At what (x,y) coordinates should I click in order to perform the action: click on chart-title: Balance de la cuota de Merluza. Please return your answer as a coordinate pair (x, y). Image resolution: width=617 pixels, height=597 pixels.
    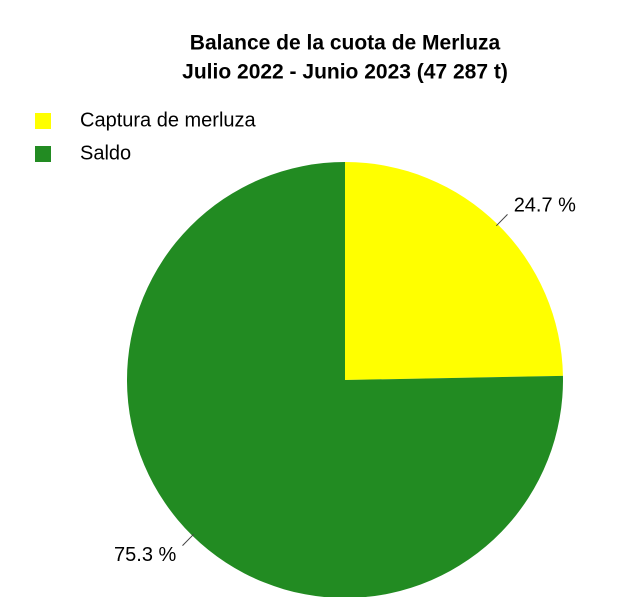
    Looking at the image, I should click on (345, 43).